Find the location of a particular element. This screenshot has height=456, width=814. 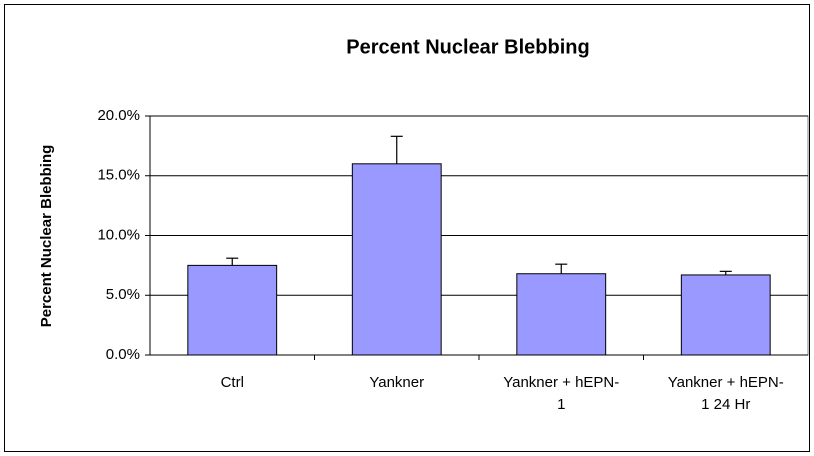

y-tick-label: 15.0% is located at coordinates (118, 175).